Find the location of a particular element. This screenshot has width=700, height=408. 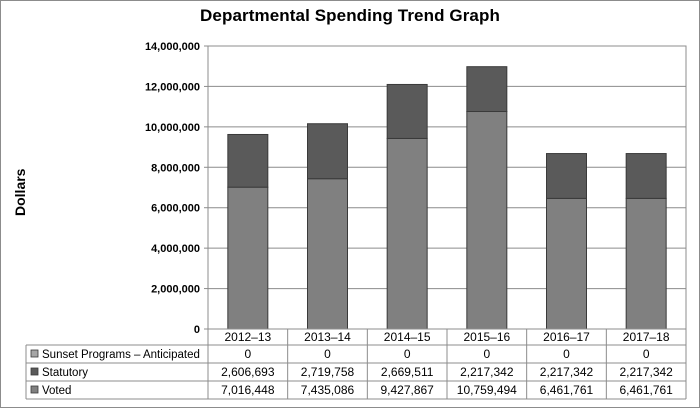

legend-entry: Statutory is located at coordinates (65, 373).